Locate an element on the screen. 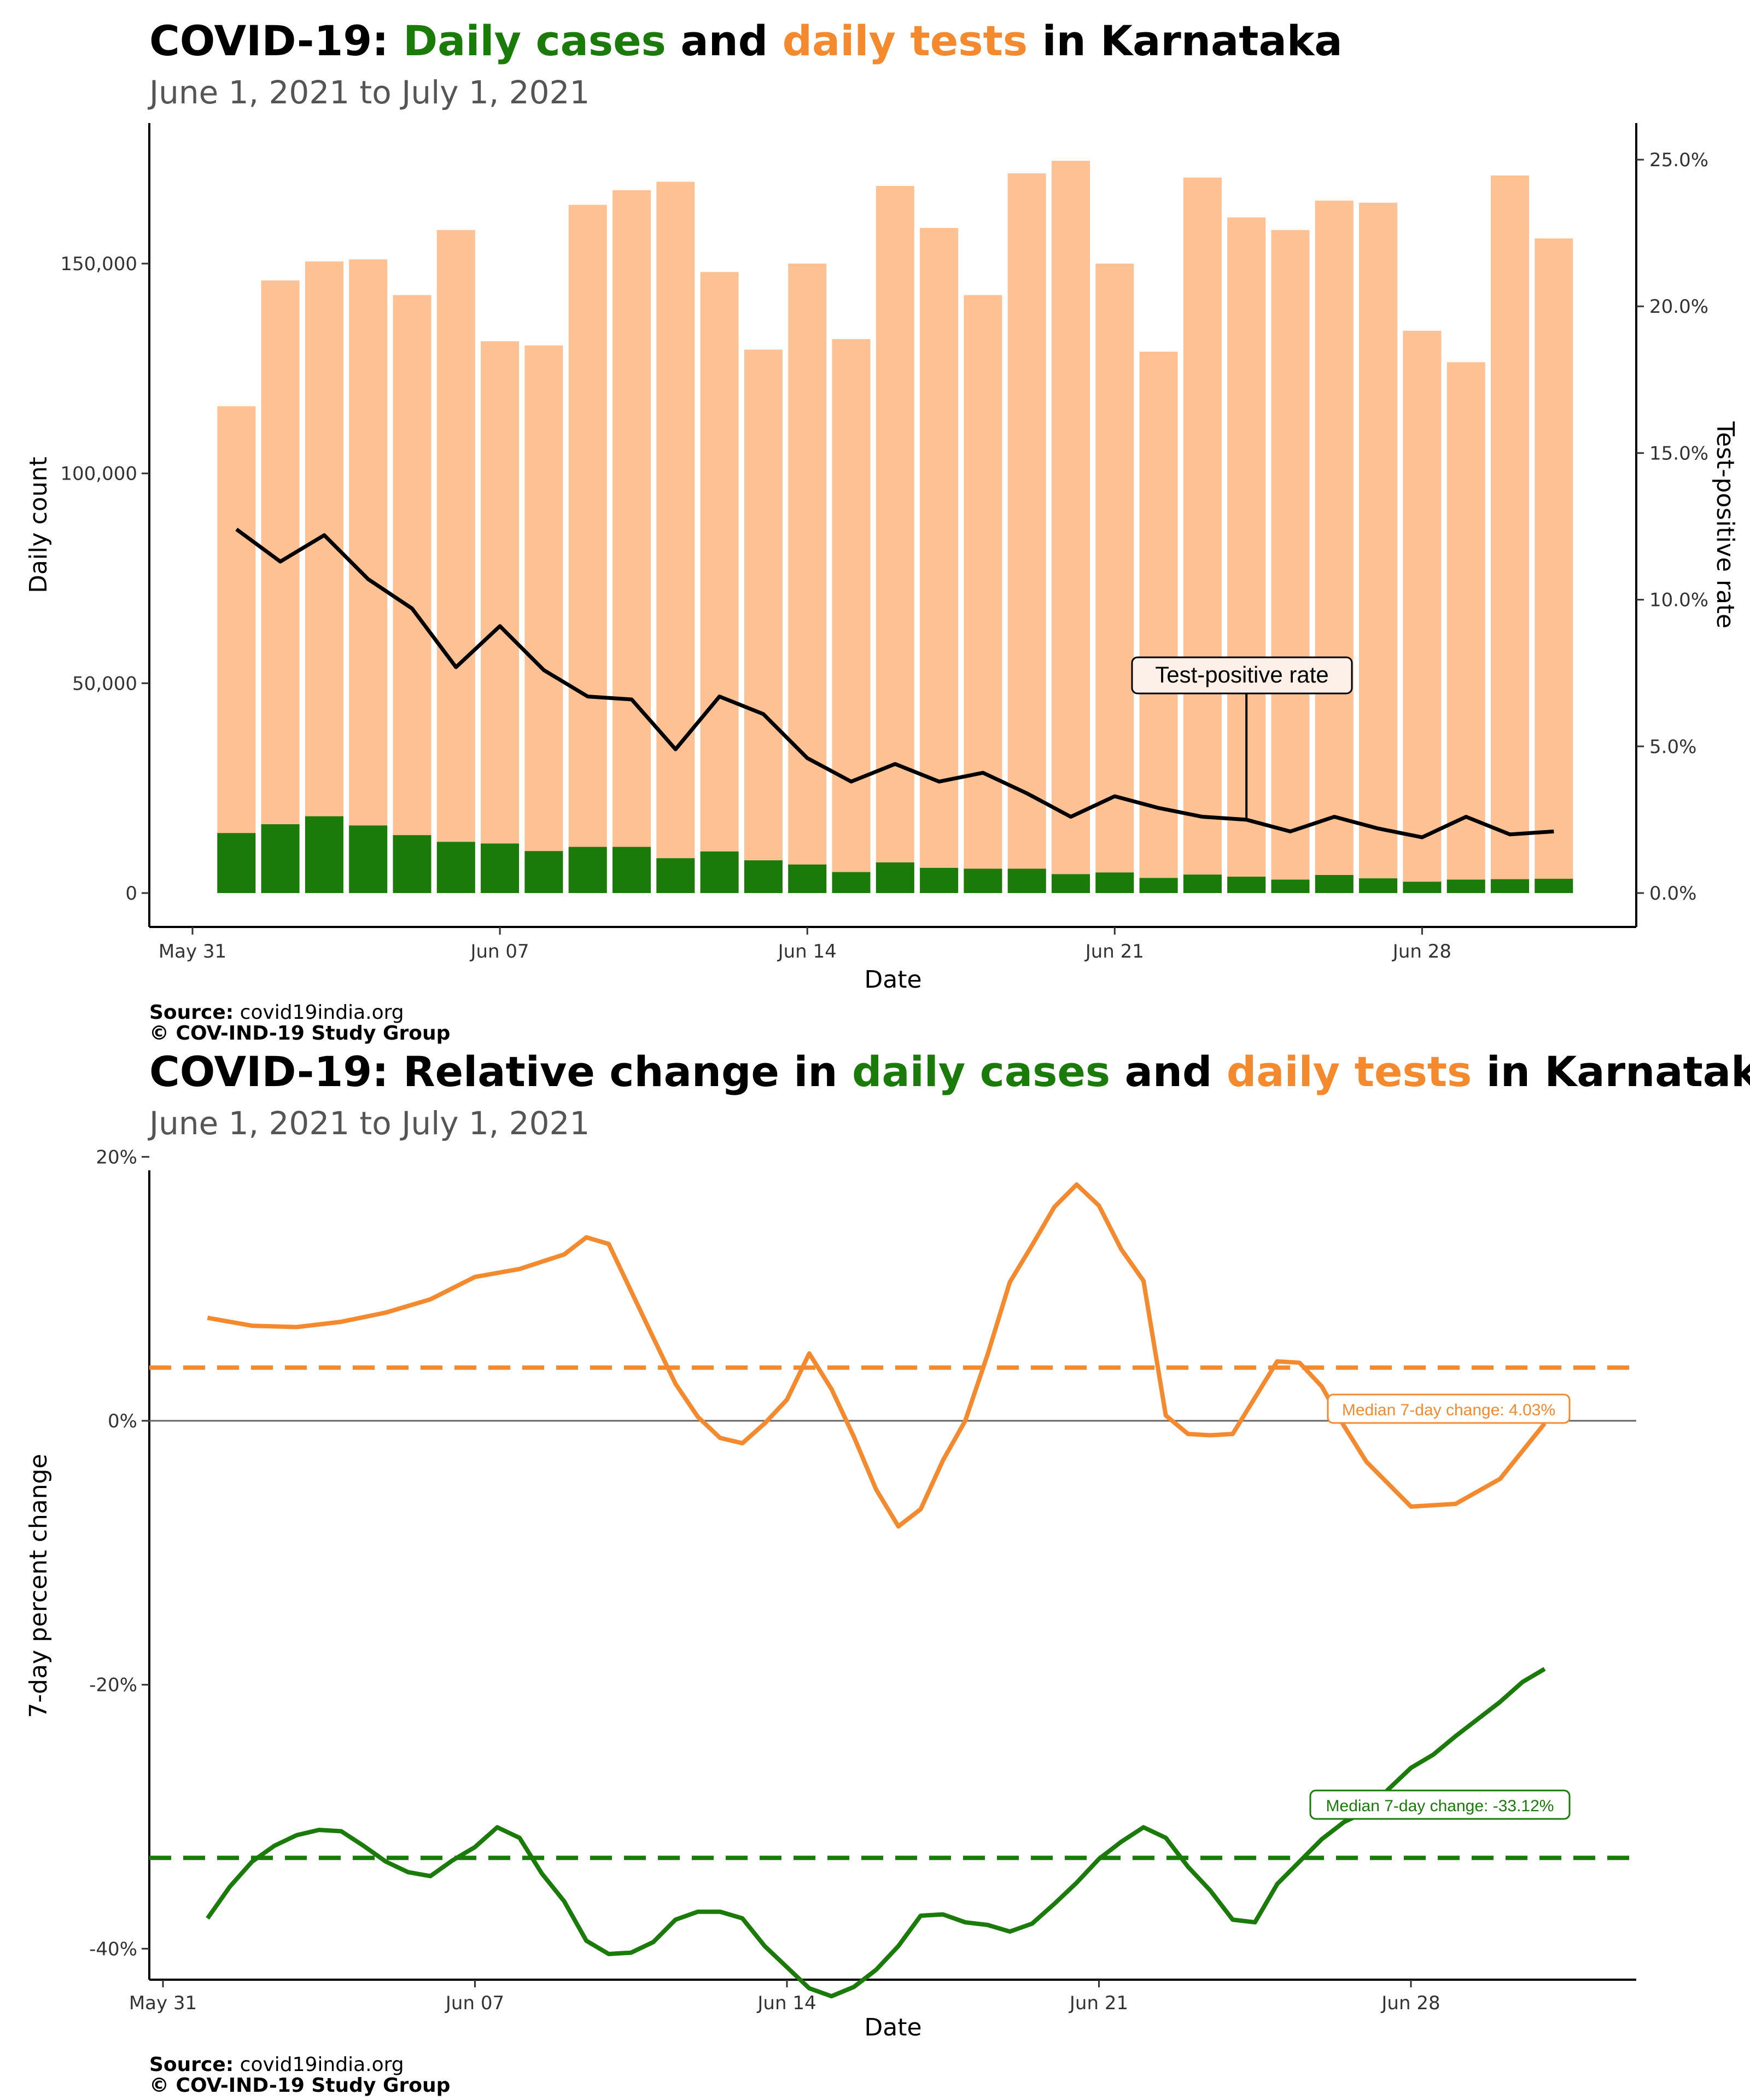 The height and width of the screenshot is (2100, 1750). y2-tick-label: 20.0% is located at coordinates (1678, 307).